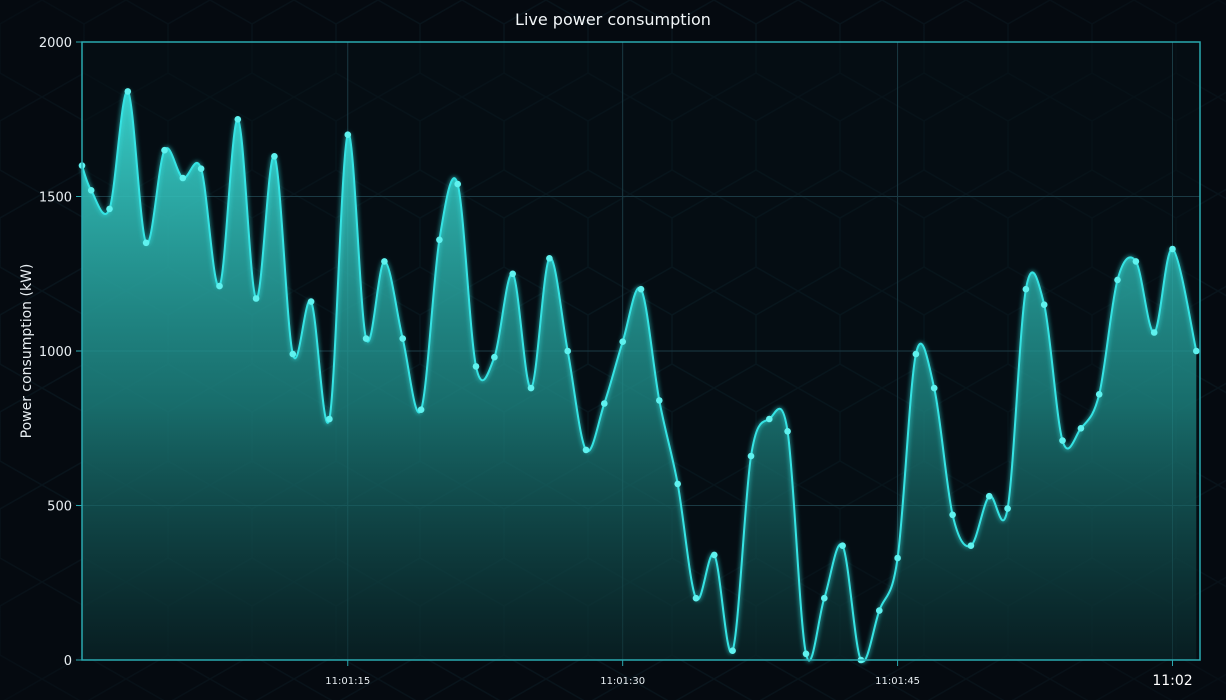  I want to click on y-tick-label: 500, so click(59, 507).